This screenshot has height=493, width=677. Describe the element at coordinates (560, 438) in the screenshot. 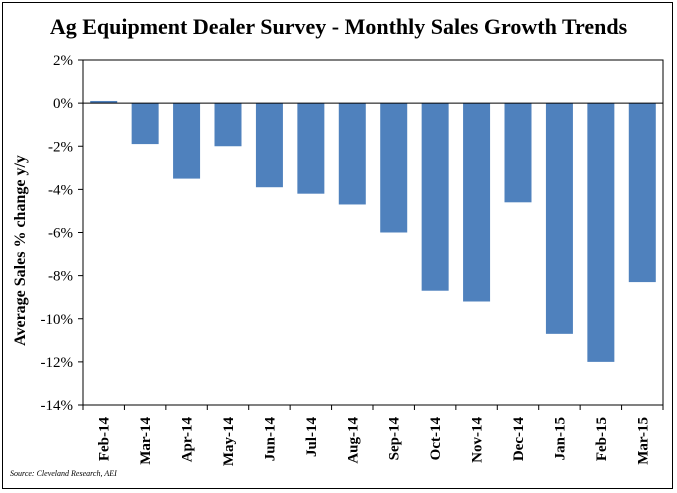

I see `x-tick-label: Jan-15` at that location.